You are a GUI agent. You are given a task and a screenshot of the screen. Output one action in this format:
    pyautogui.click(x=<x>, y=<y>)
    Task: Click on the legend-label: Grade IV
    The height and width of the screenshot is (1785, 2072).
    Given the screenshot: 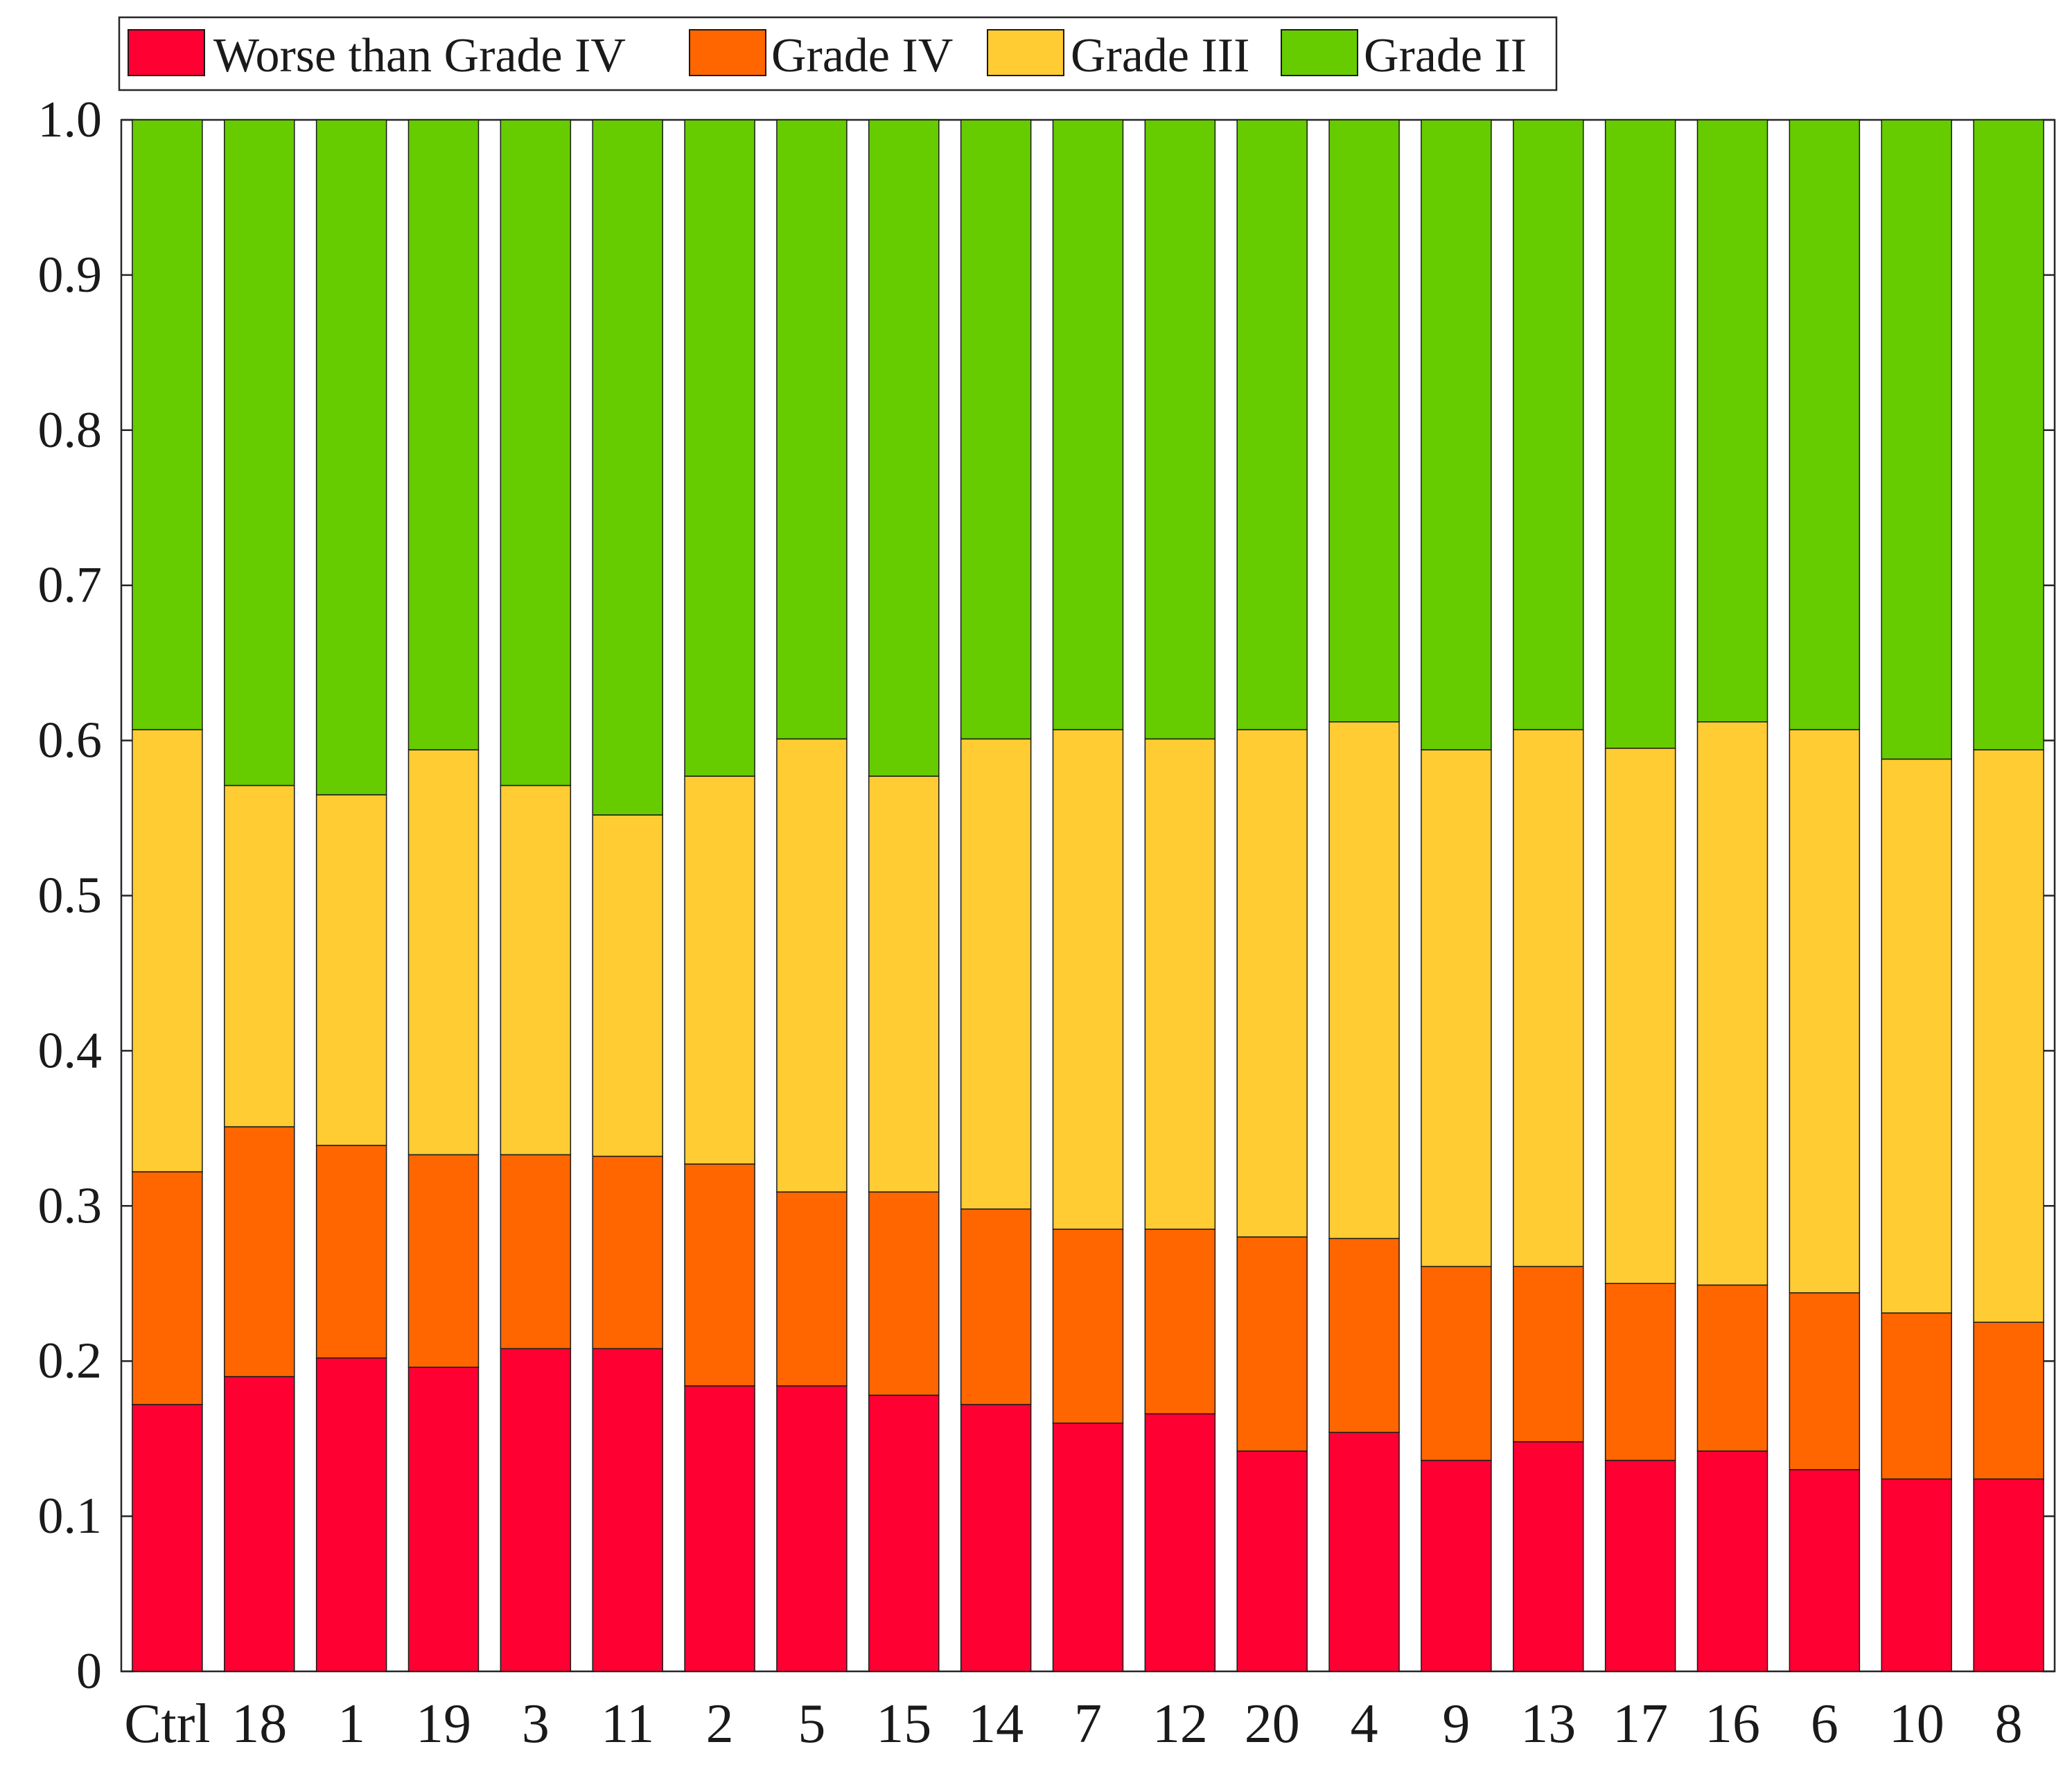 What is the action you would take?
    pyautogui.click(x=862, y=55)
    